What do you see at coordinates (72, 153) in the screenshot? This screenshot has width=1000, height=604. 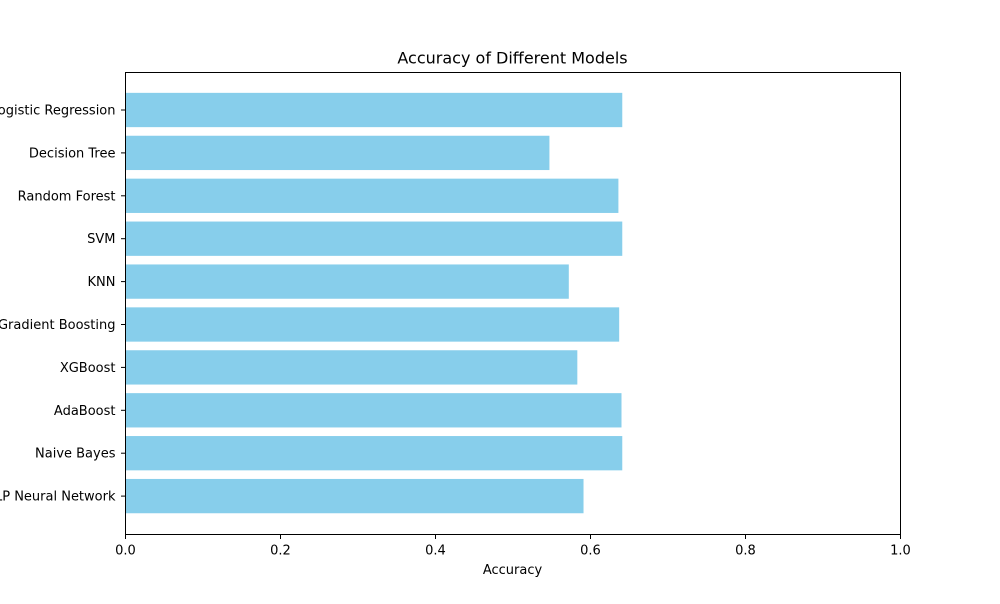 I see `y-tick-label: Decision Tree` at bounding box center [72, 153].